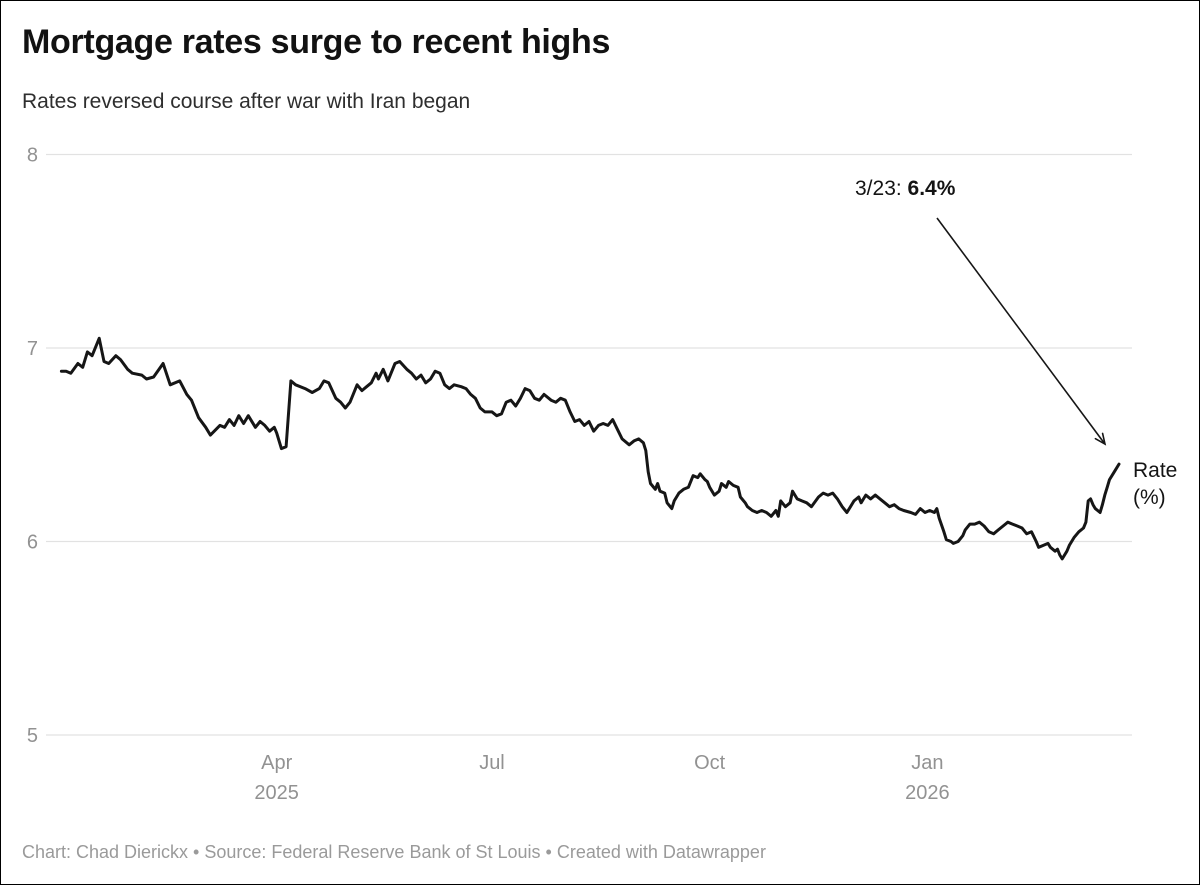  I want to click on annotation-arrowhead, so click(1100, 439).